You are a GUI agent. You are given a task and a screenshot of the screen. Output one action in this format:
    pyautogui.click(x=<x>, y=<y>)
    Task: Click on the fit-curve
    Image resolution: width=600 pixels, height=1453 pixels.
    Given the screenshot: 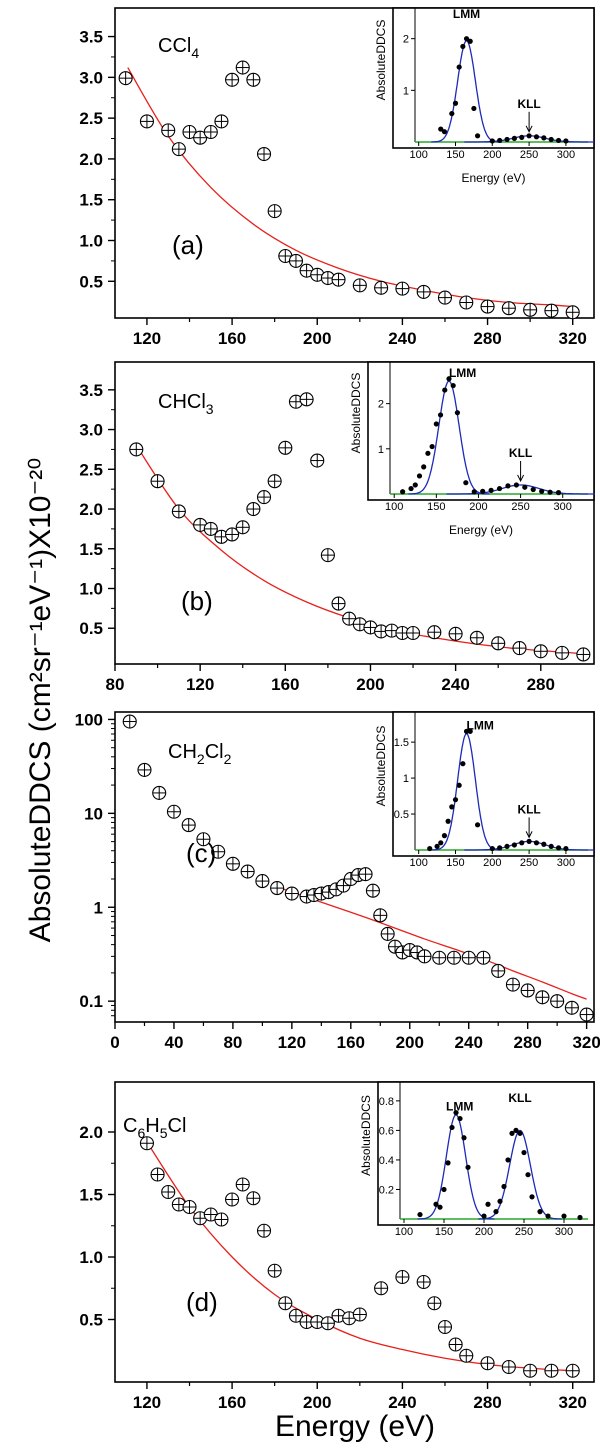 What is the action you would take?
    pyautogui.click(x=359, y=1256)
    